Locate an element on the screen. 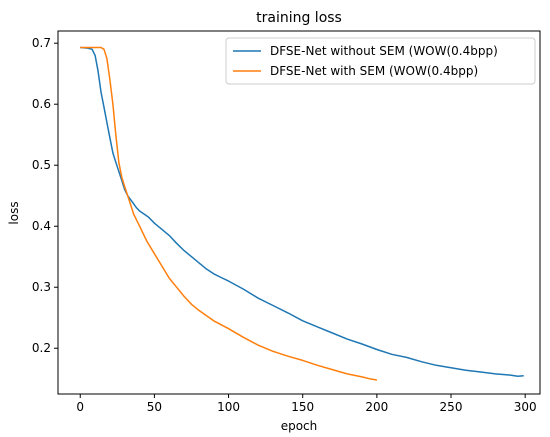 This screenshot has width=550, height=437. x-tick-label: 300 is located at coordinates (525, 407).